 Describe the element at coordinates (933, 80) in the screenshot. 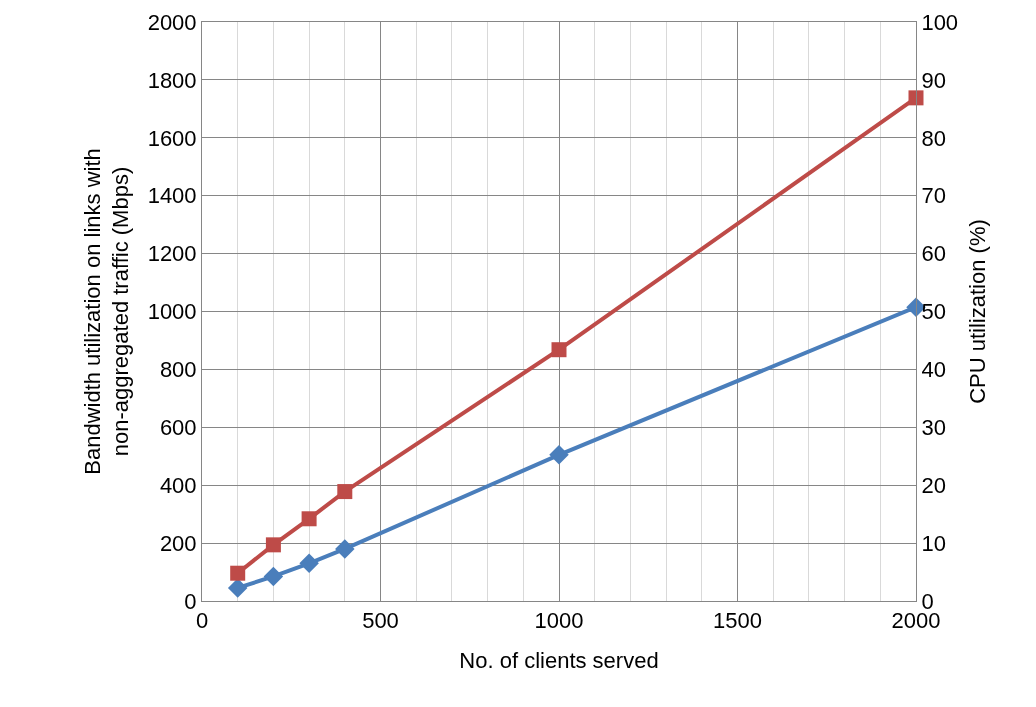

I see `y2-tick-label: 90` at that location.